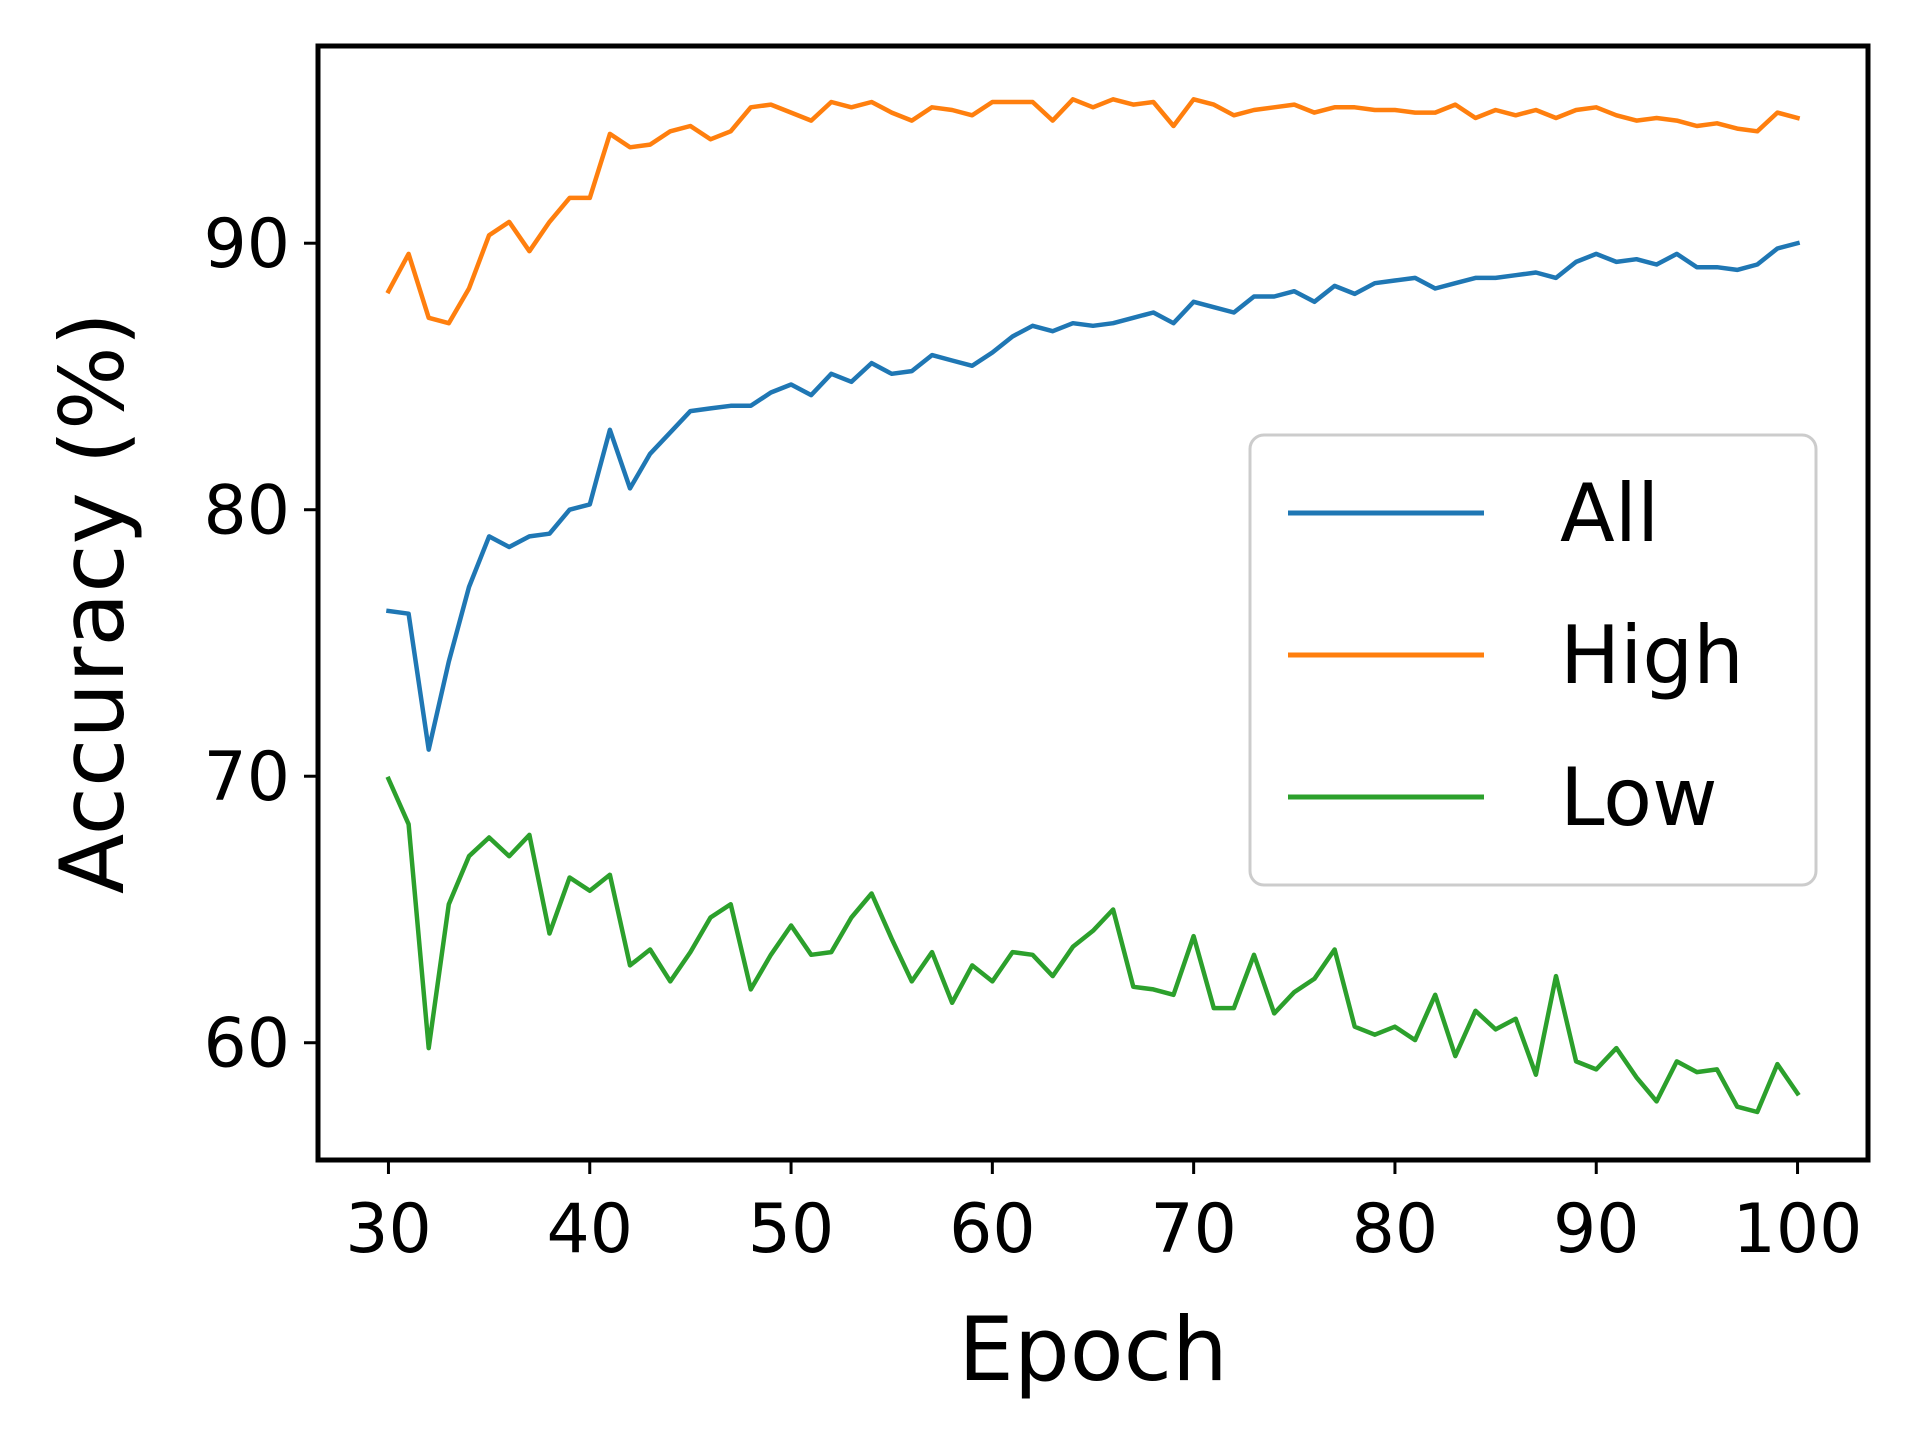 The image size is (1920, 1440). What do you see at coordinates (1516, 655) in the screenshot?
I see `legend-entries: All High Low` at bounding box center [1516, 655].